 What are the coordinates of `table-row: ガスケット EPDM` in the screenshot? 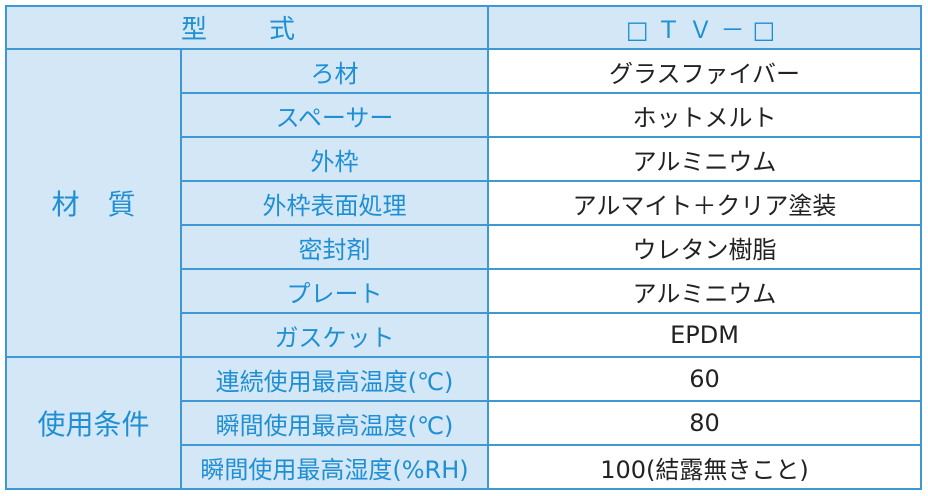 It's located at (464, 335).